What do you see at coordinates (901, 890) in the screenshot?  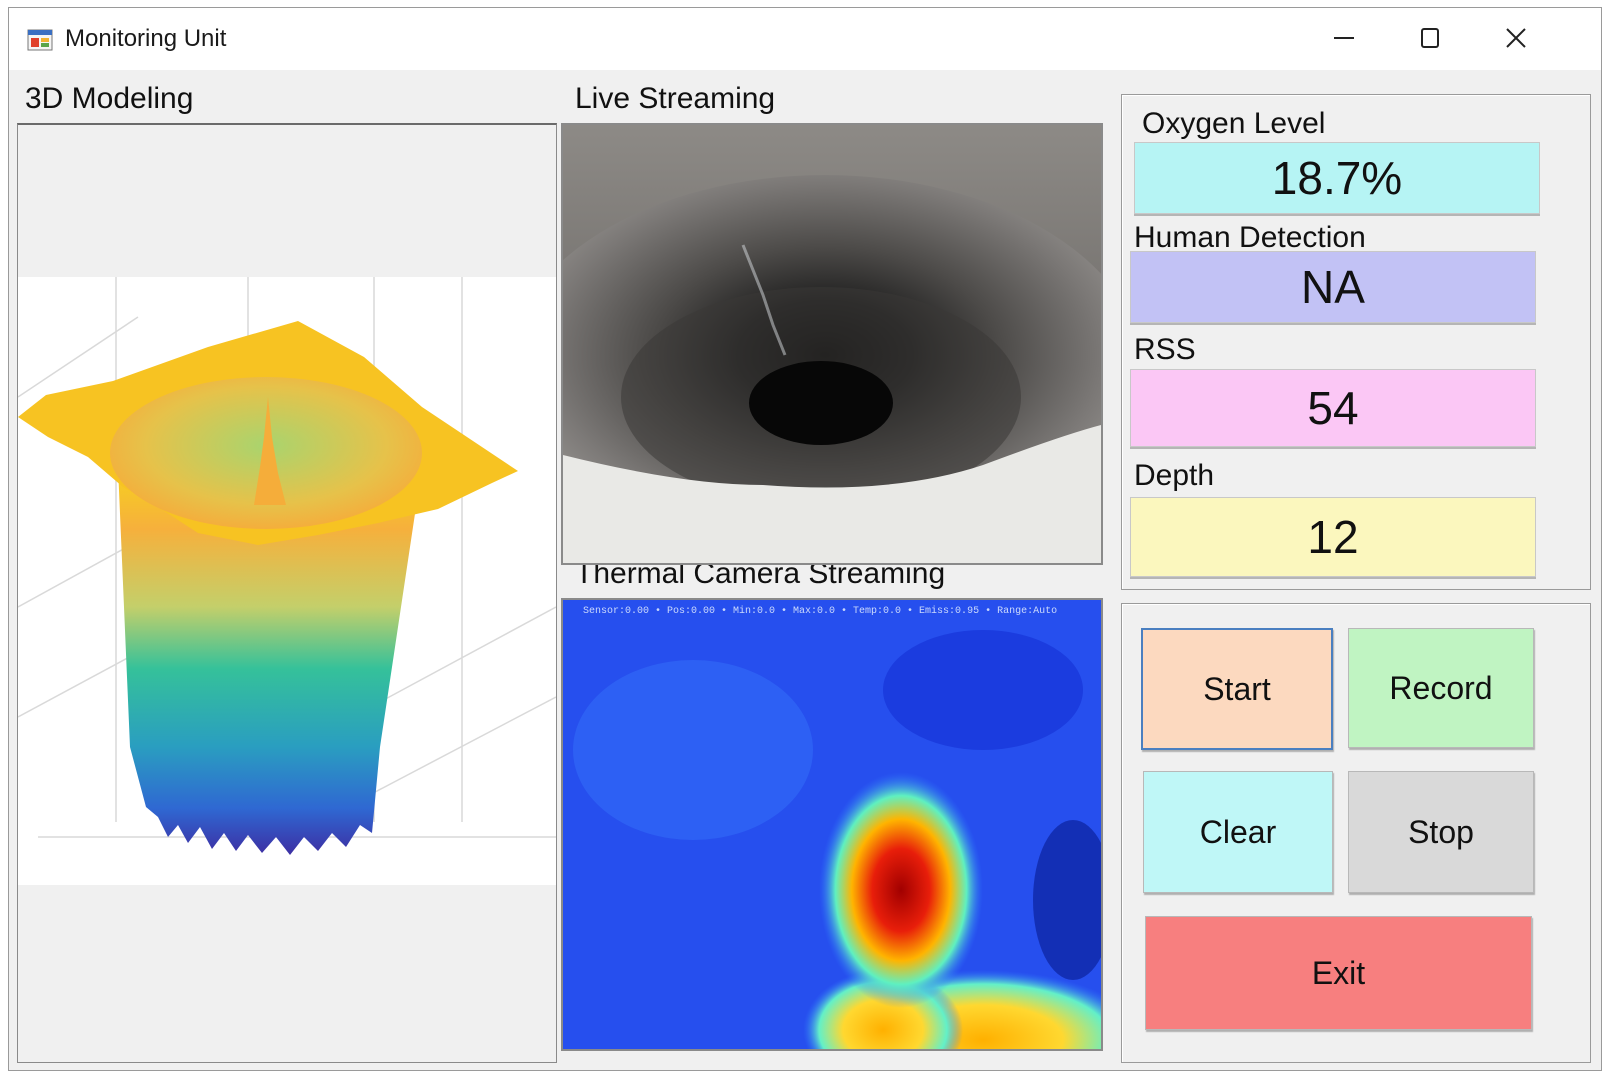 I see `heat-signature` at bounding box center [901, 890].